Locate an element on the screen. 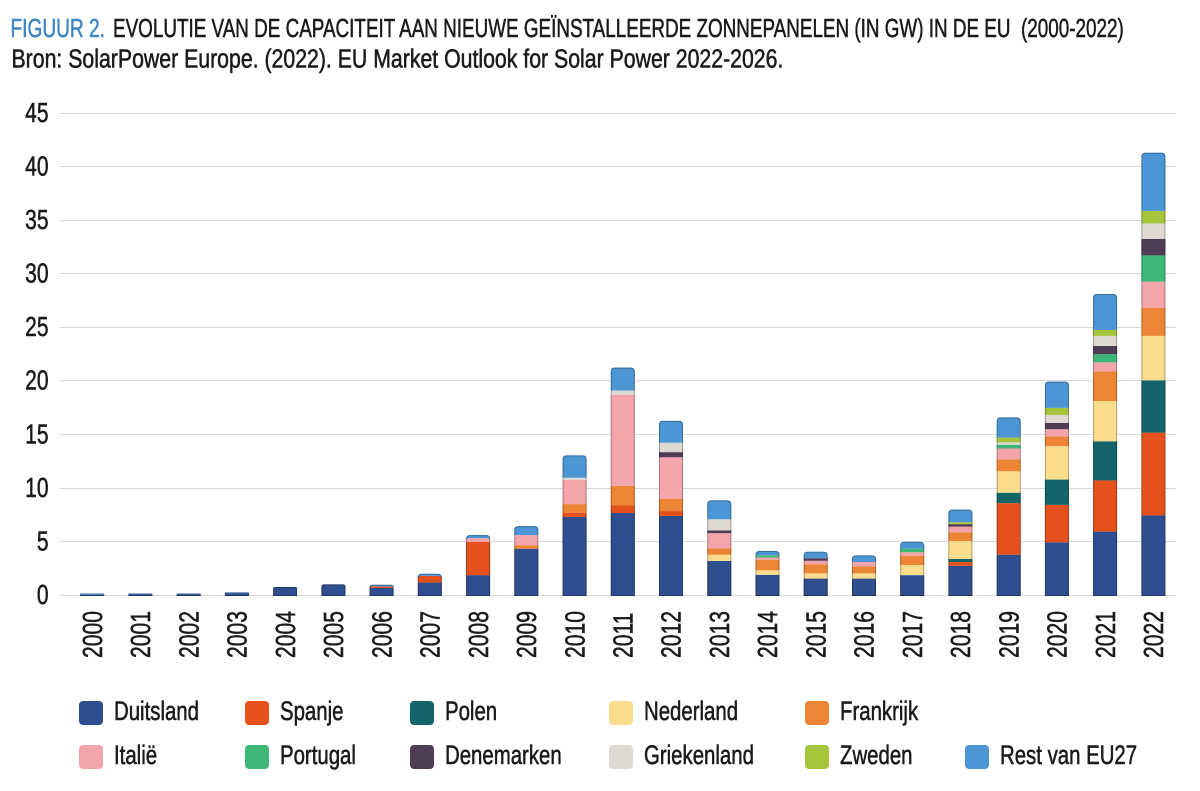  svg-text: FIGUUR 2. is located at coordinates (58, 29).